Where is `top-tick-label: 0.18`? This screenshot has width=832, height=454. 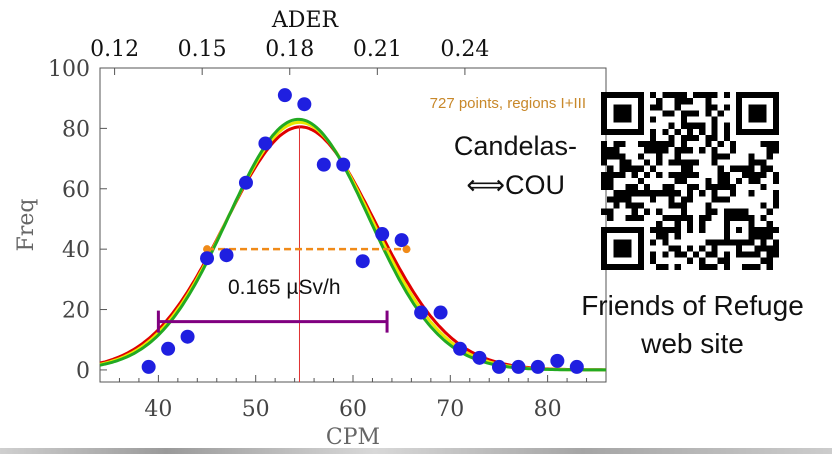
top-tick-label: 0.18 is located at coordinates (289, 49).